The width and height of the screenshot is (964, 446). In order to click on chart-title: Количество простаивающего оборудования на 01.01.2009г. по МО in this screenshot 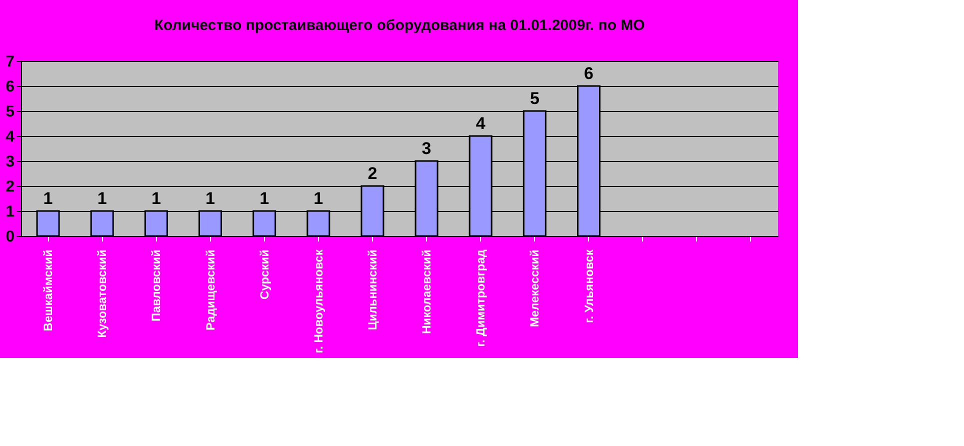, I will do `click(400, 25)`.